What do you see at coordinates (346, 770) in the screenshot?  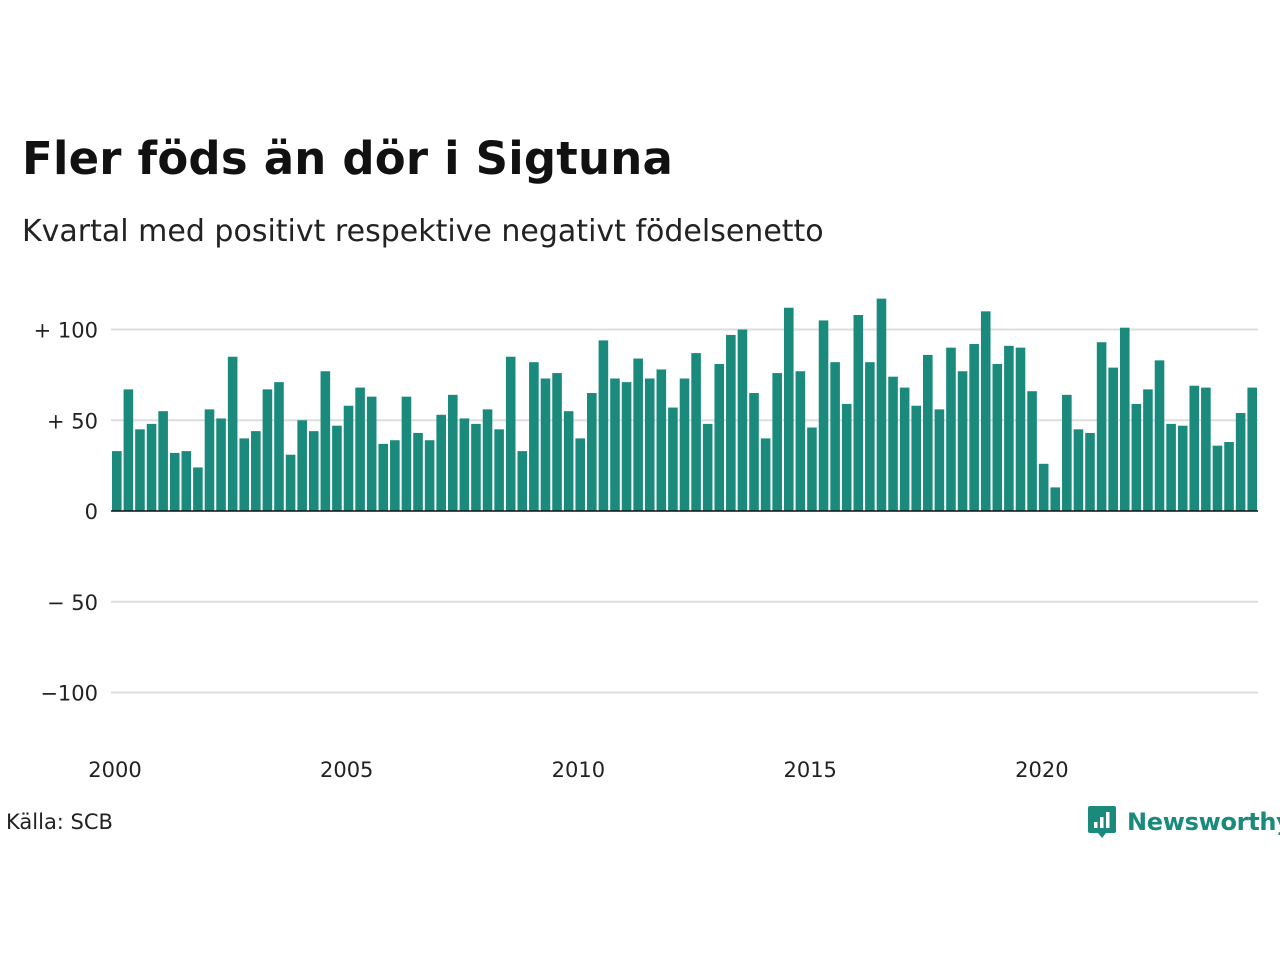 I see `x-tick-label: 2005` at bounding box center [346, 770].